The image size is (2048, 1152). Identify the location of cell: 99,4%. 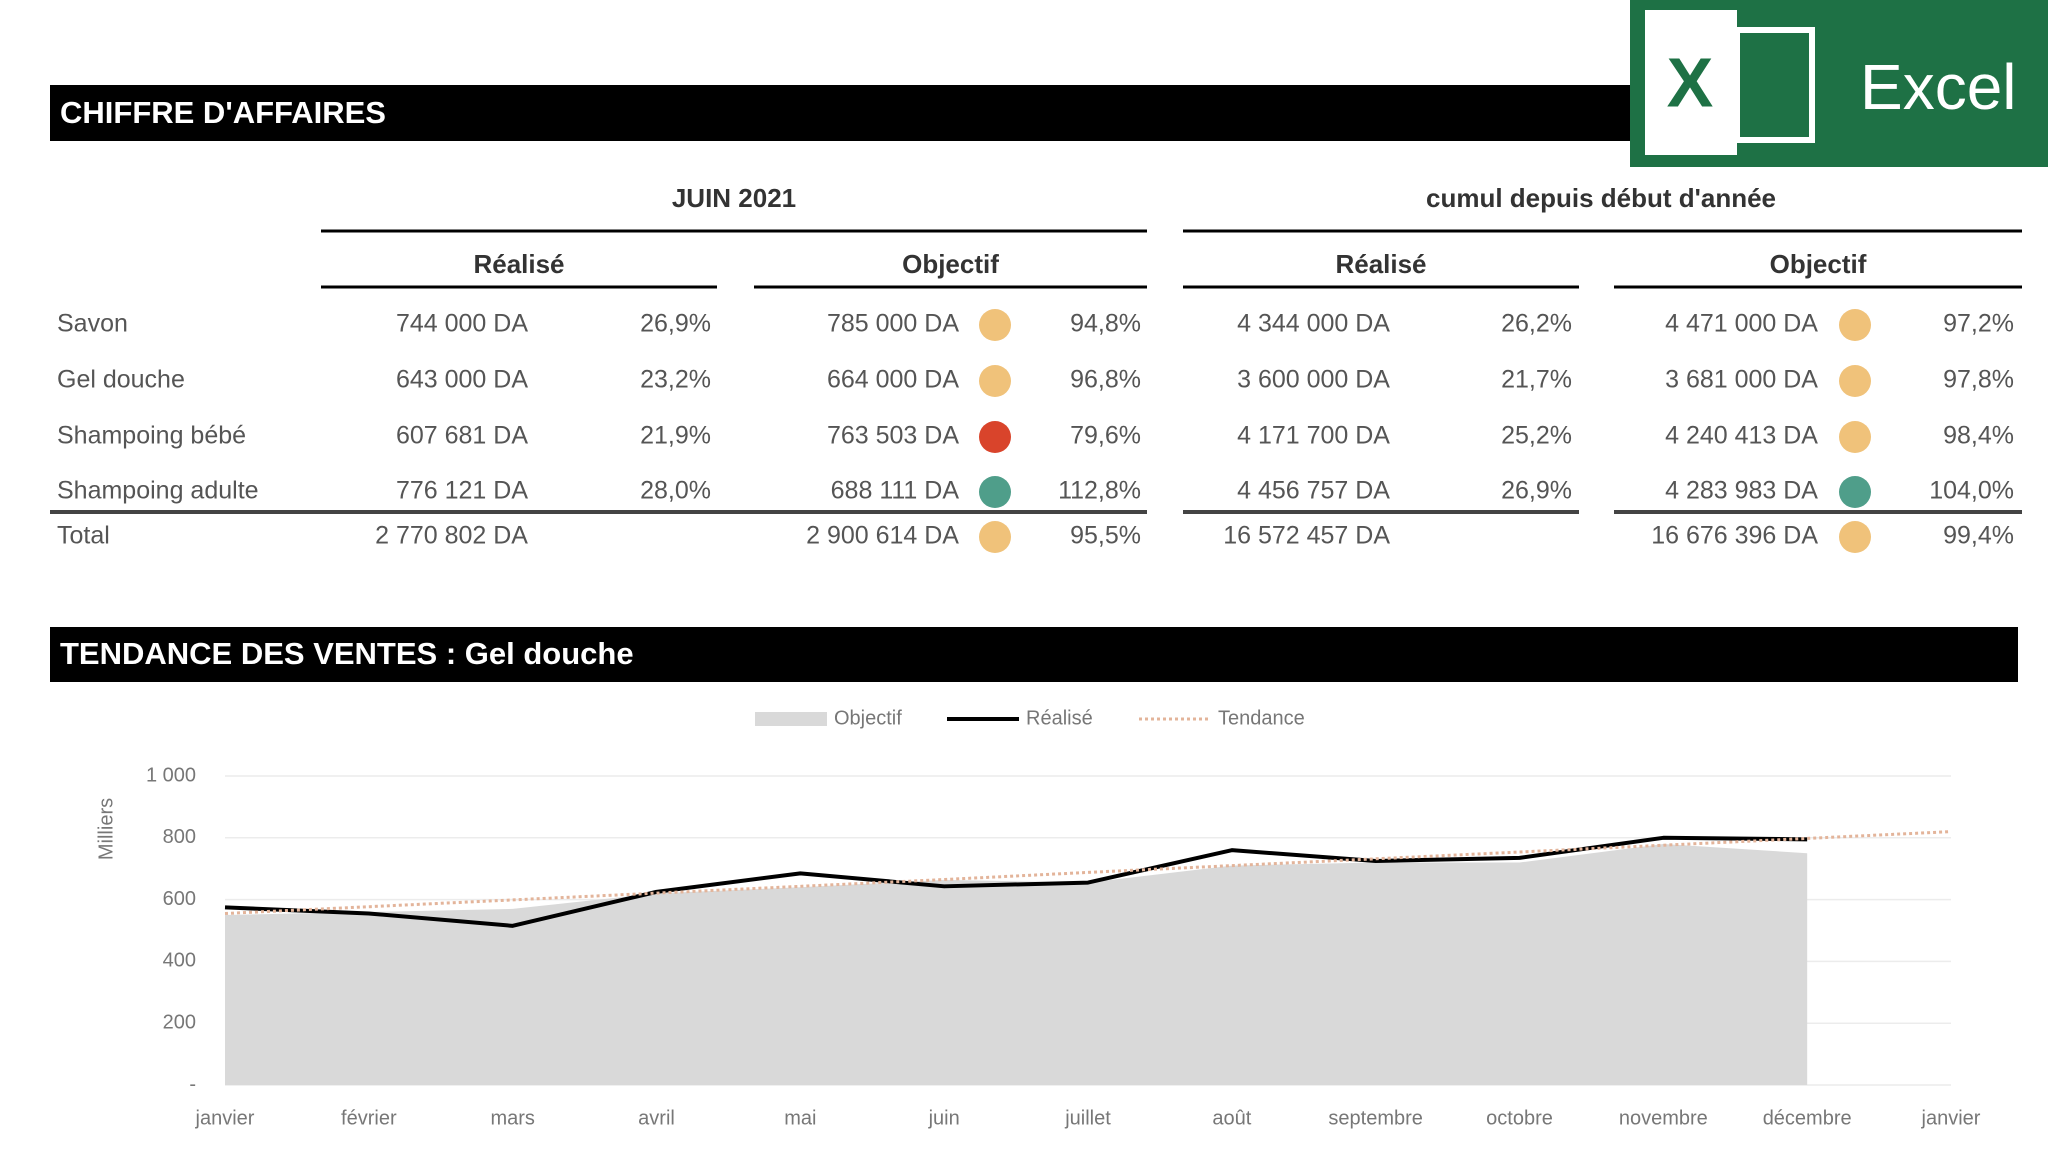
(1978, 536).